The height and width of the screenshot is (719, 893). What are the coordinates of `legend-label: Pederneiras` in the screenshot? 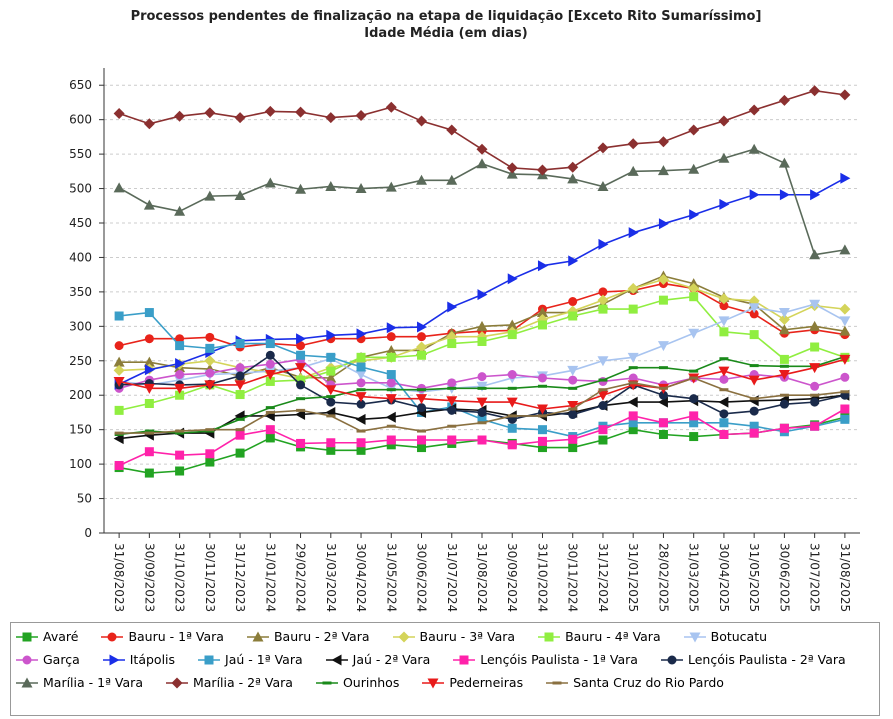 It's located at (486, 682).